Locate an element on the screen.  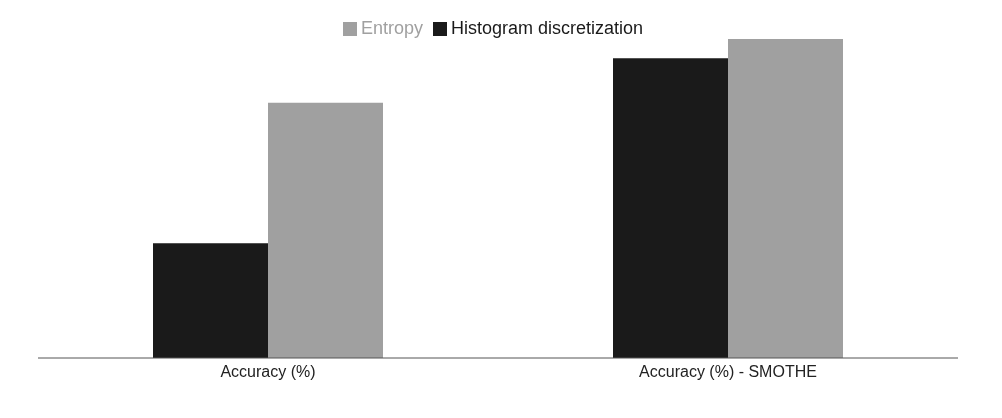
legend-label: Histogram discretization is located at coordinates (547, 28).